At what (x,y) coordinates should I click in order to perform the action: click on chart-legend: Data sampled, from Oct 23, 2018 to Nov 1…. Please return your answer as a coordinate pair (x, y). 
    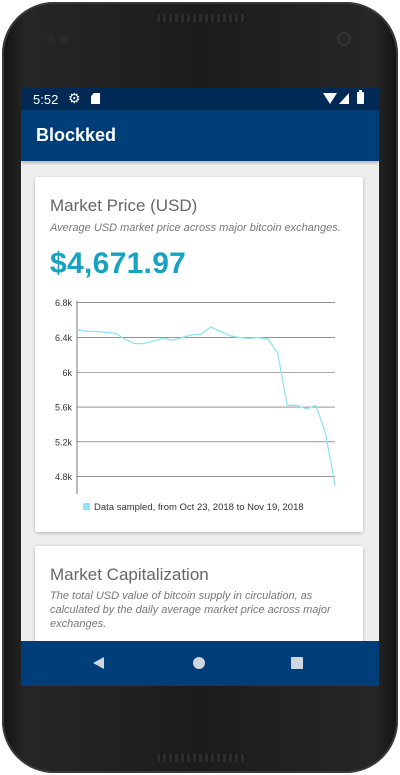
    Looking at the image, I should click on (193, 507).